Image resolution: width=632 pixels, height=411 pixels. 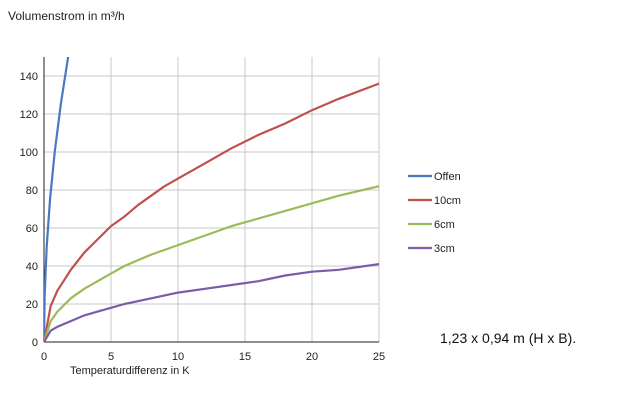 What do you see at coordinates (312, 357) in the screenshot?
I see `x-tick-label: 20` at bounding box center [312, 357].